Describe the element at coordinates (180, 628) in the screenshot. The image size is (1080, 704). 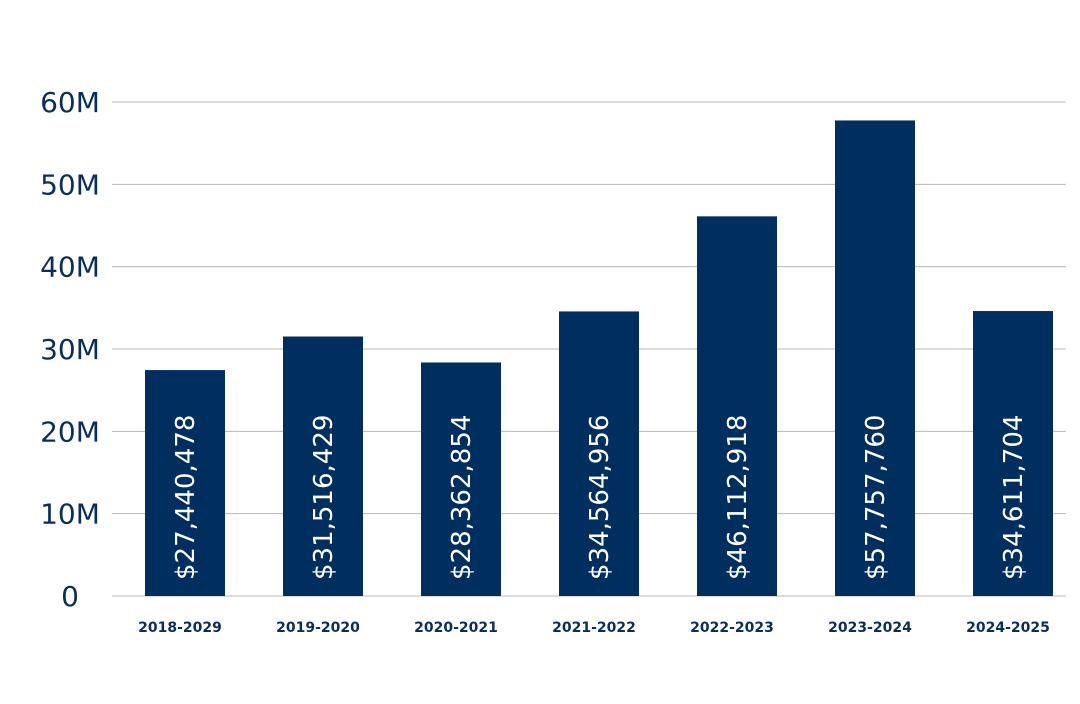
I see `x-tick-label: 2018-2029` at that location.